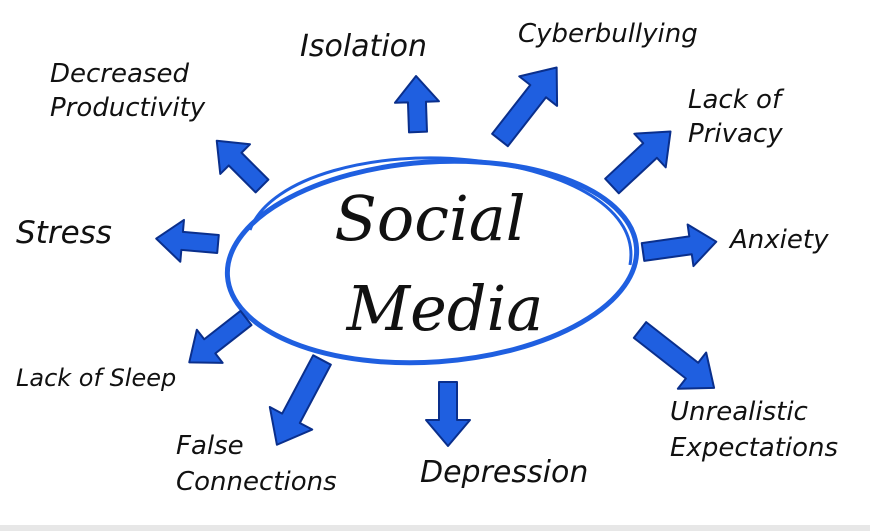 The width and height of the screenshot is (870, 531). Describe the element at coordinates (525, 107) in the screenshot. I see `arrow-cyberbullying` at that location.